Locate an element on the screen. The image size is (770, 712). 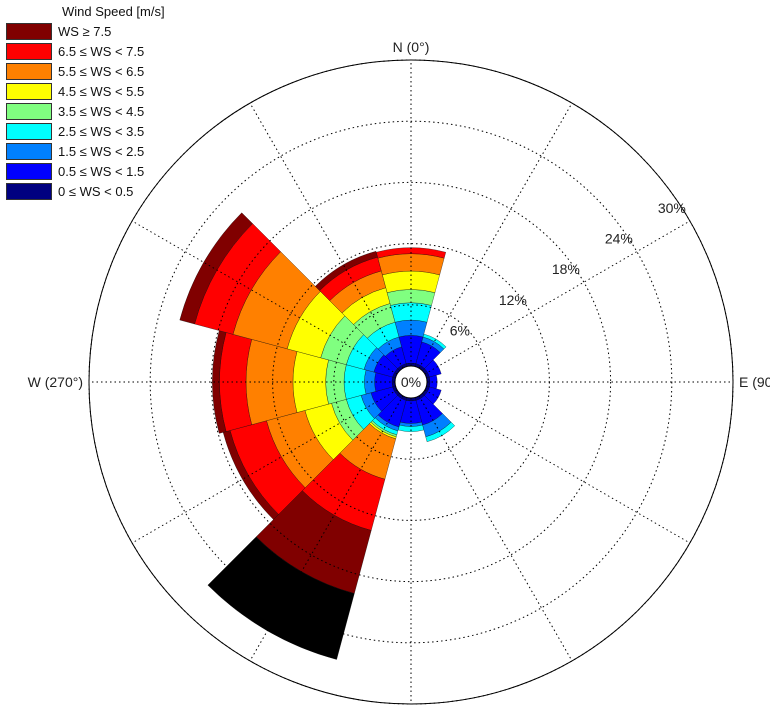
ring-label: 24% is located at coordinates (619, 239).